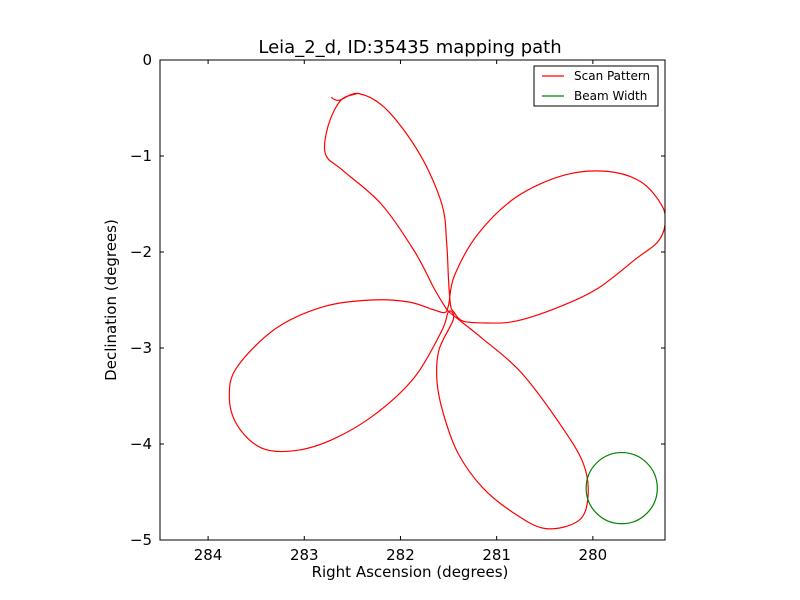 Image resolution: width=800 pixels, height=600 pixels. I want to click on legend-box, so click(596, 86).